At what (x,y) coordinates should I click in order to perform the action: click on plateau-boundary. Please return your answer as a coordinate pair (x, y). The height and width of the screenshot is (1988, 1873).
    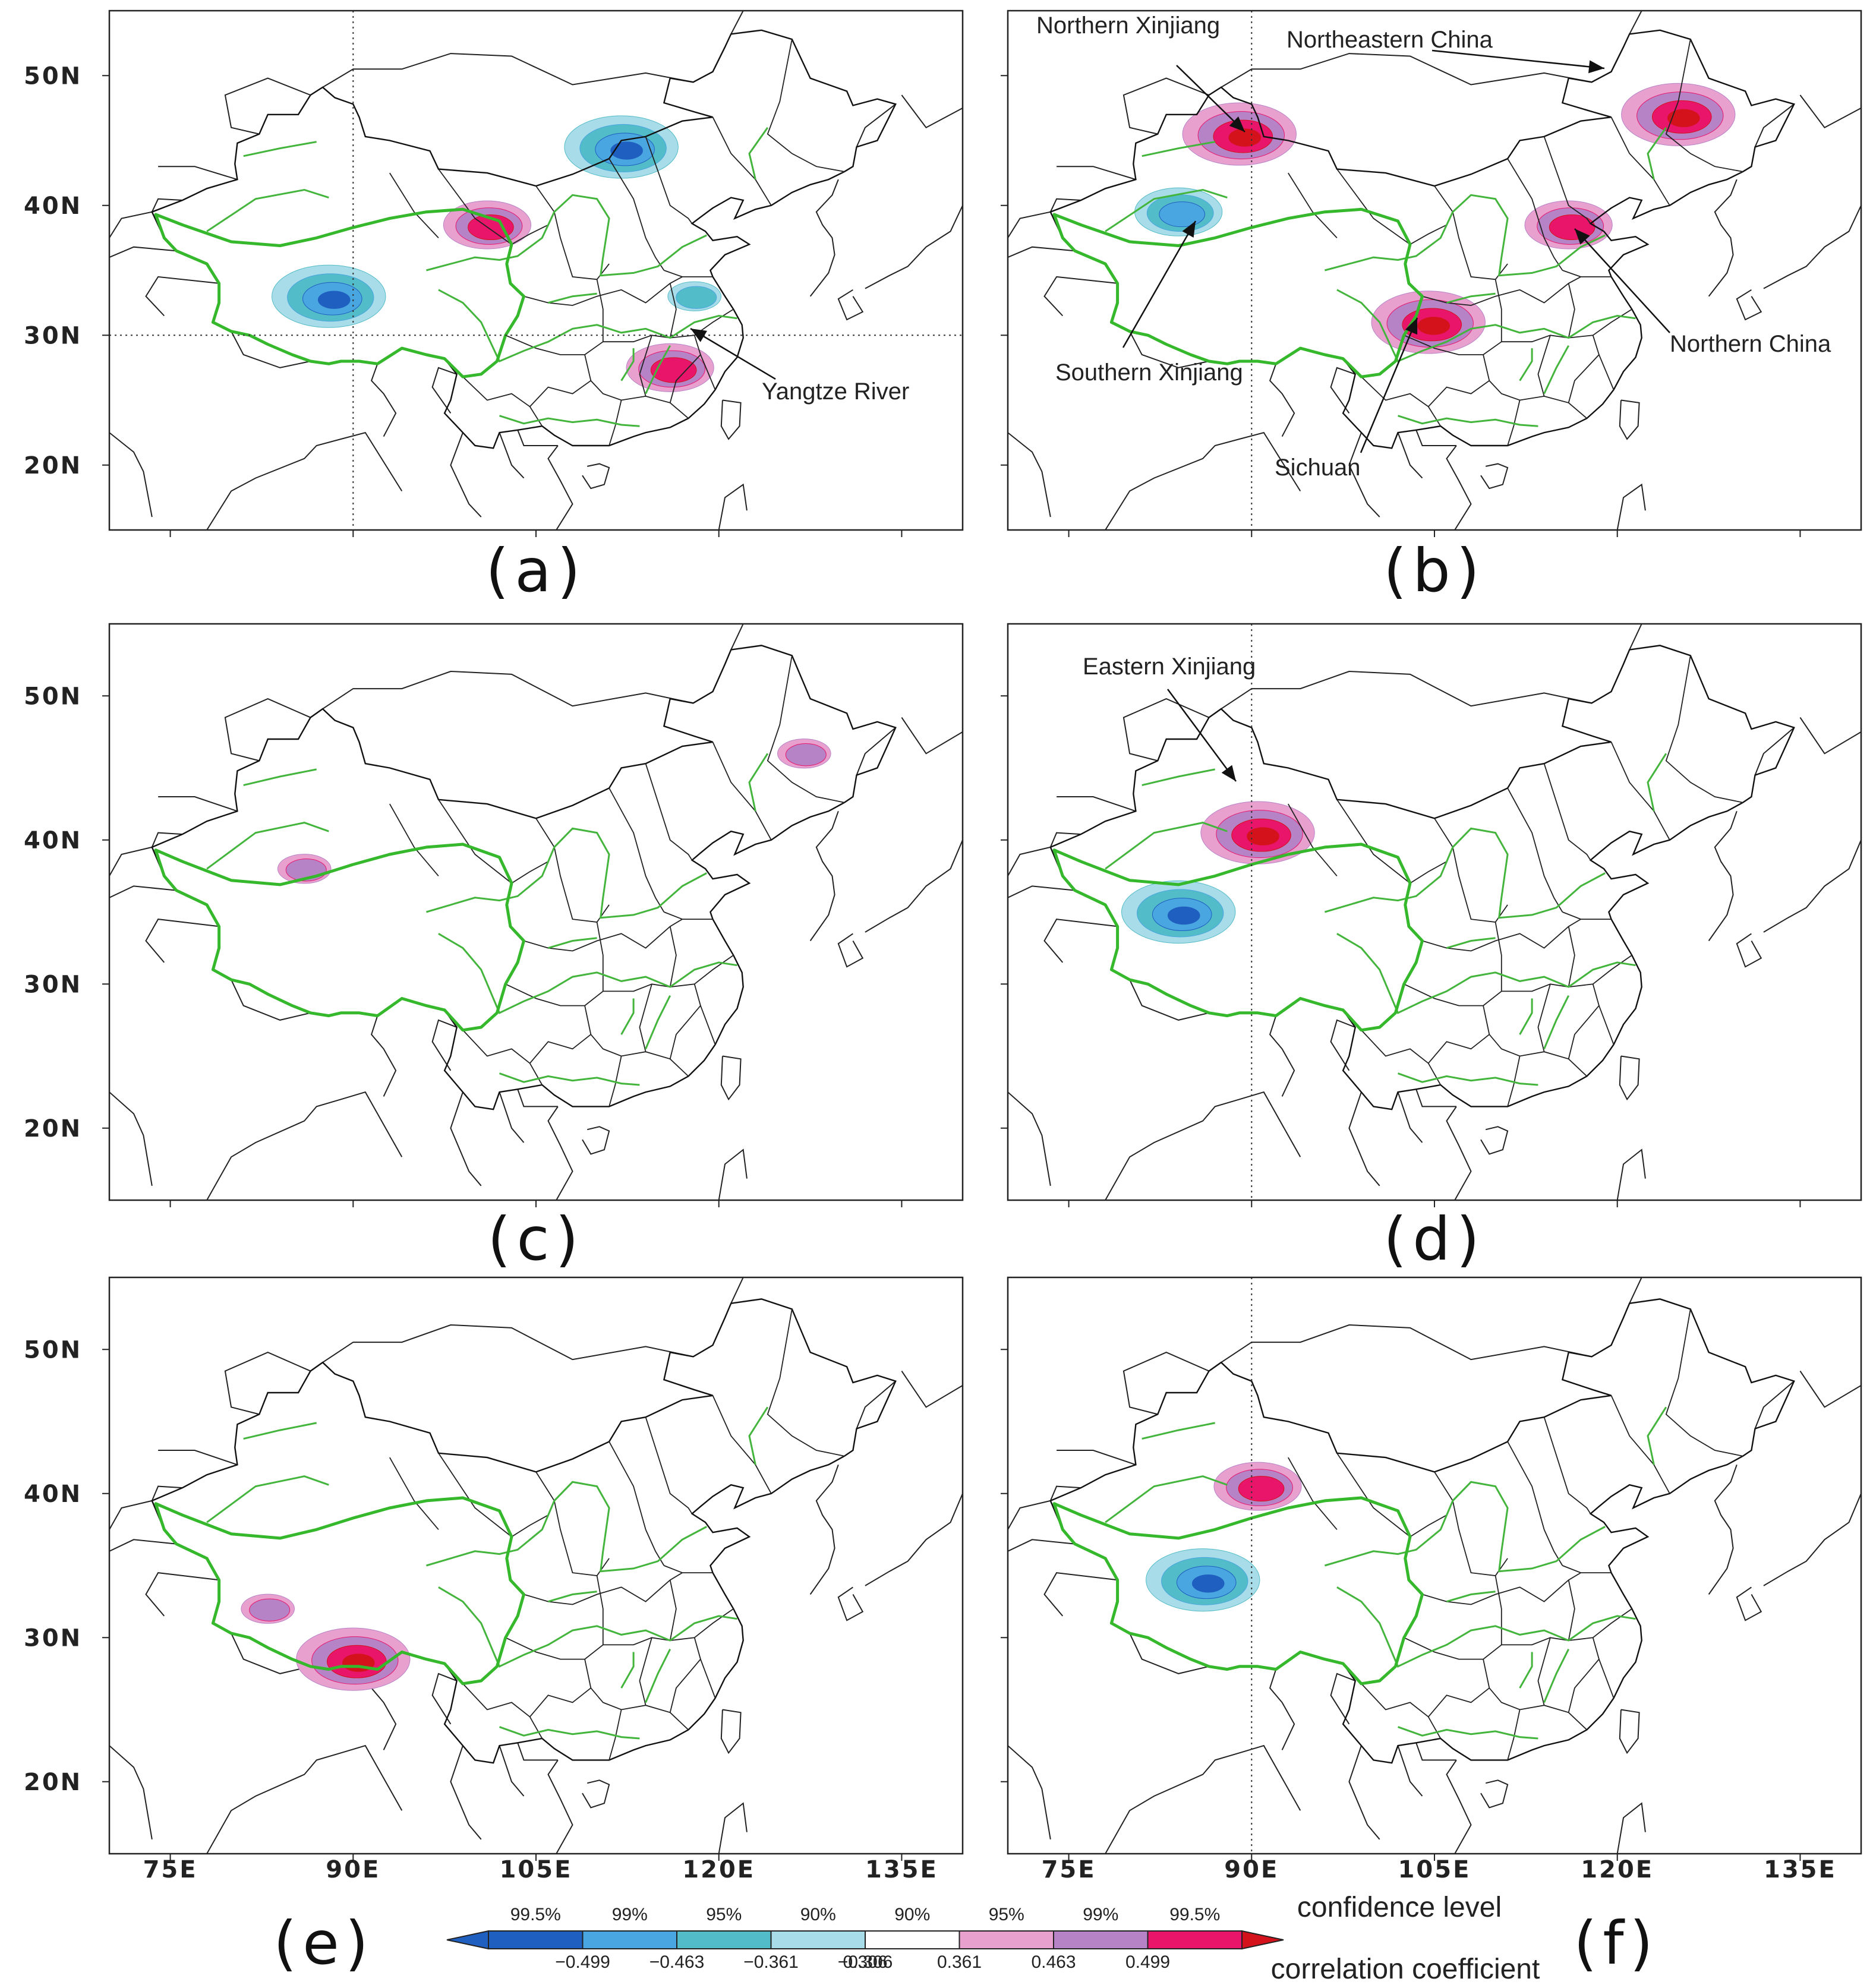
    Looking at the image, I should click on (339, 1591).